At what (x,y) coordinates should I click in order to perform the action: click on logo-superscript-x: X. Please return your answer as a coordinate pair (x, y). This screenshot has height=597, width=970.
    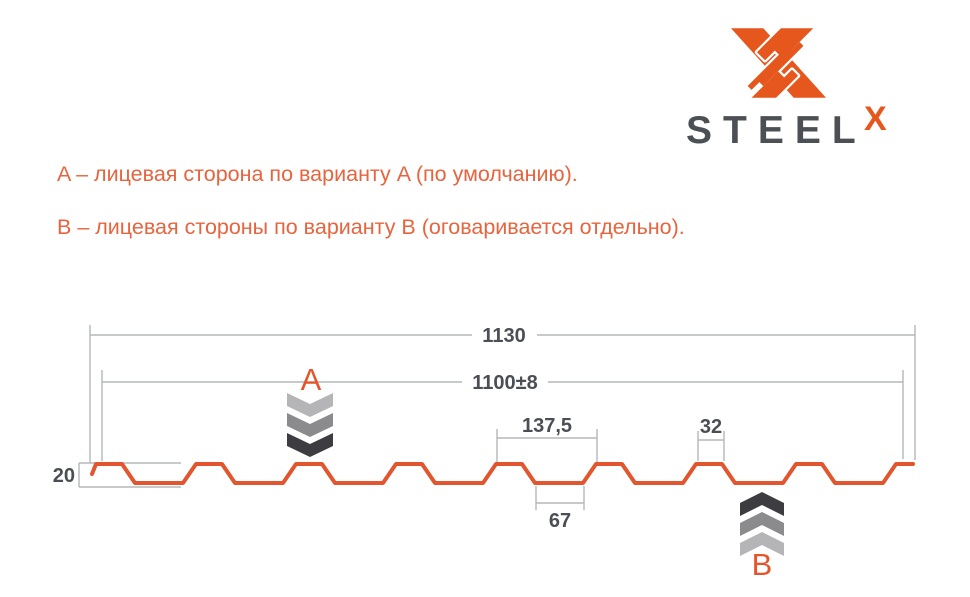
    Looking at the image, I should click on (875, 119).